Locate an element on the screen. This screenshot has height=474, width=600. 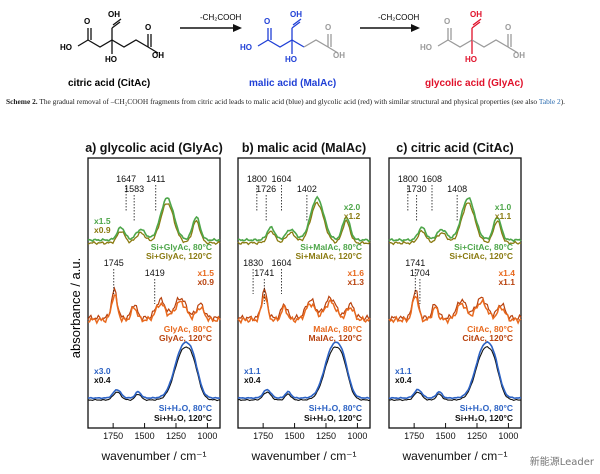
caption-label: Scheme 2. is located at coordinates (22, 101).